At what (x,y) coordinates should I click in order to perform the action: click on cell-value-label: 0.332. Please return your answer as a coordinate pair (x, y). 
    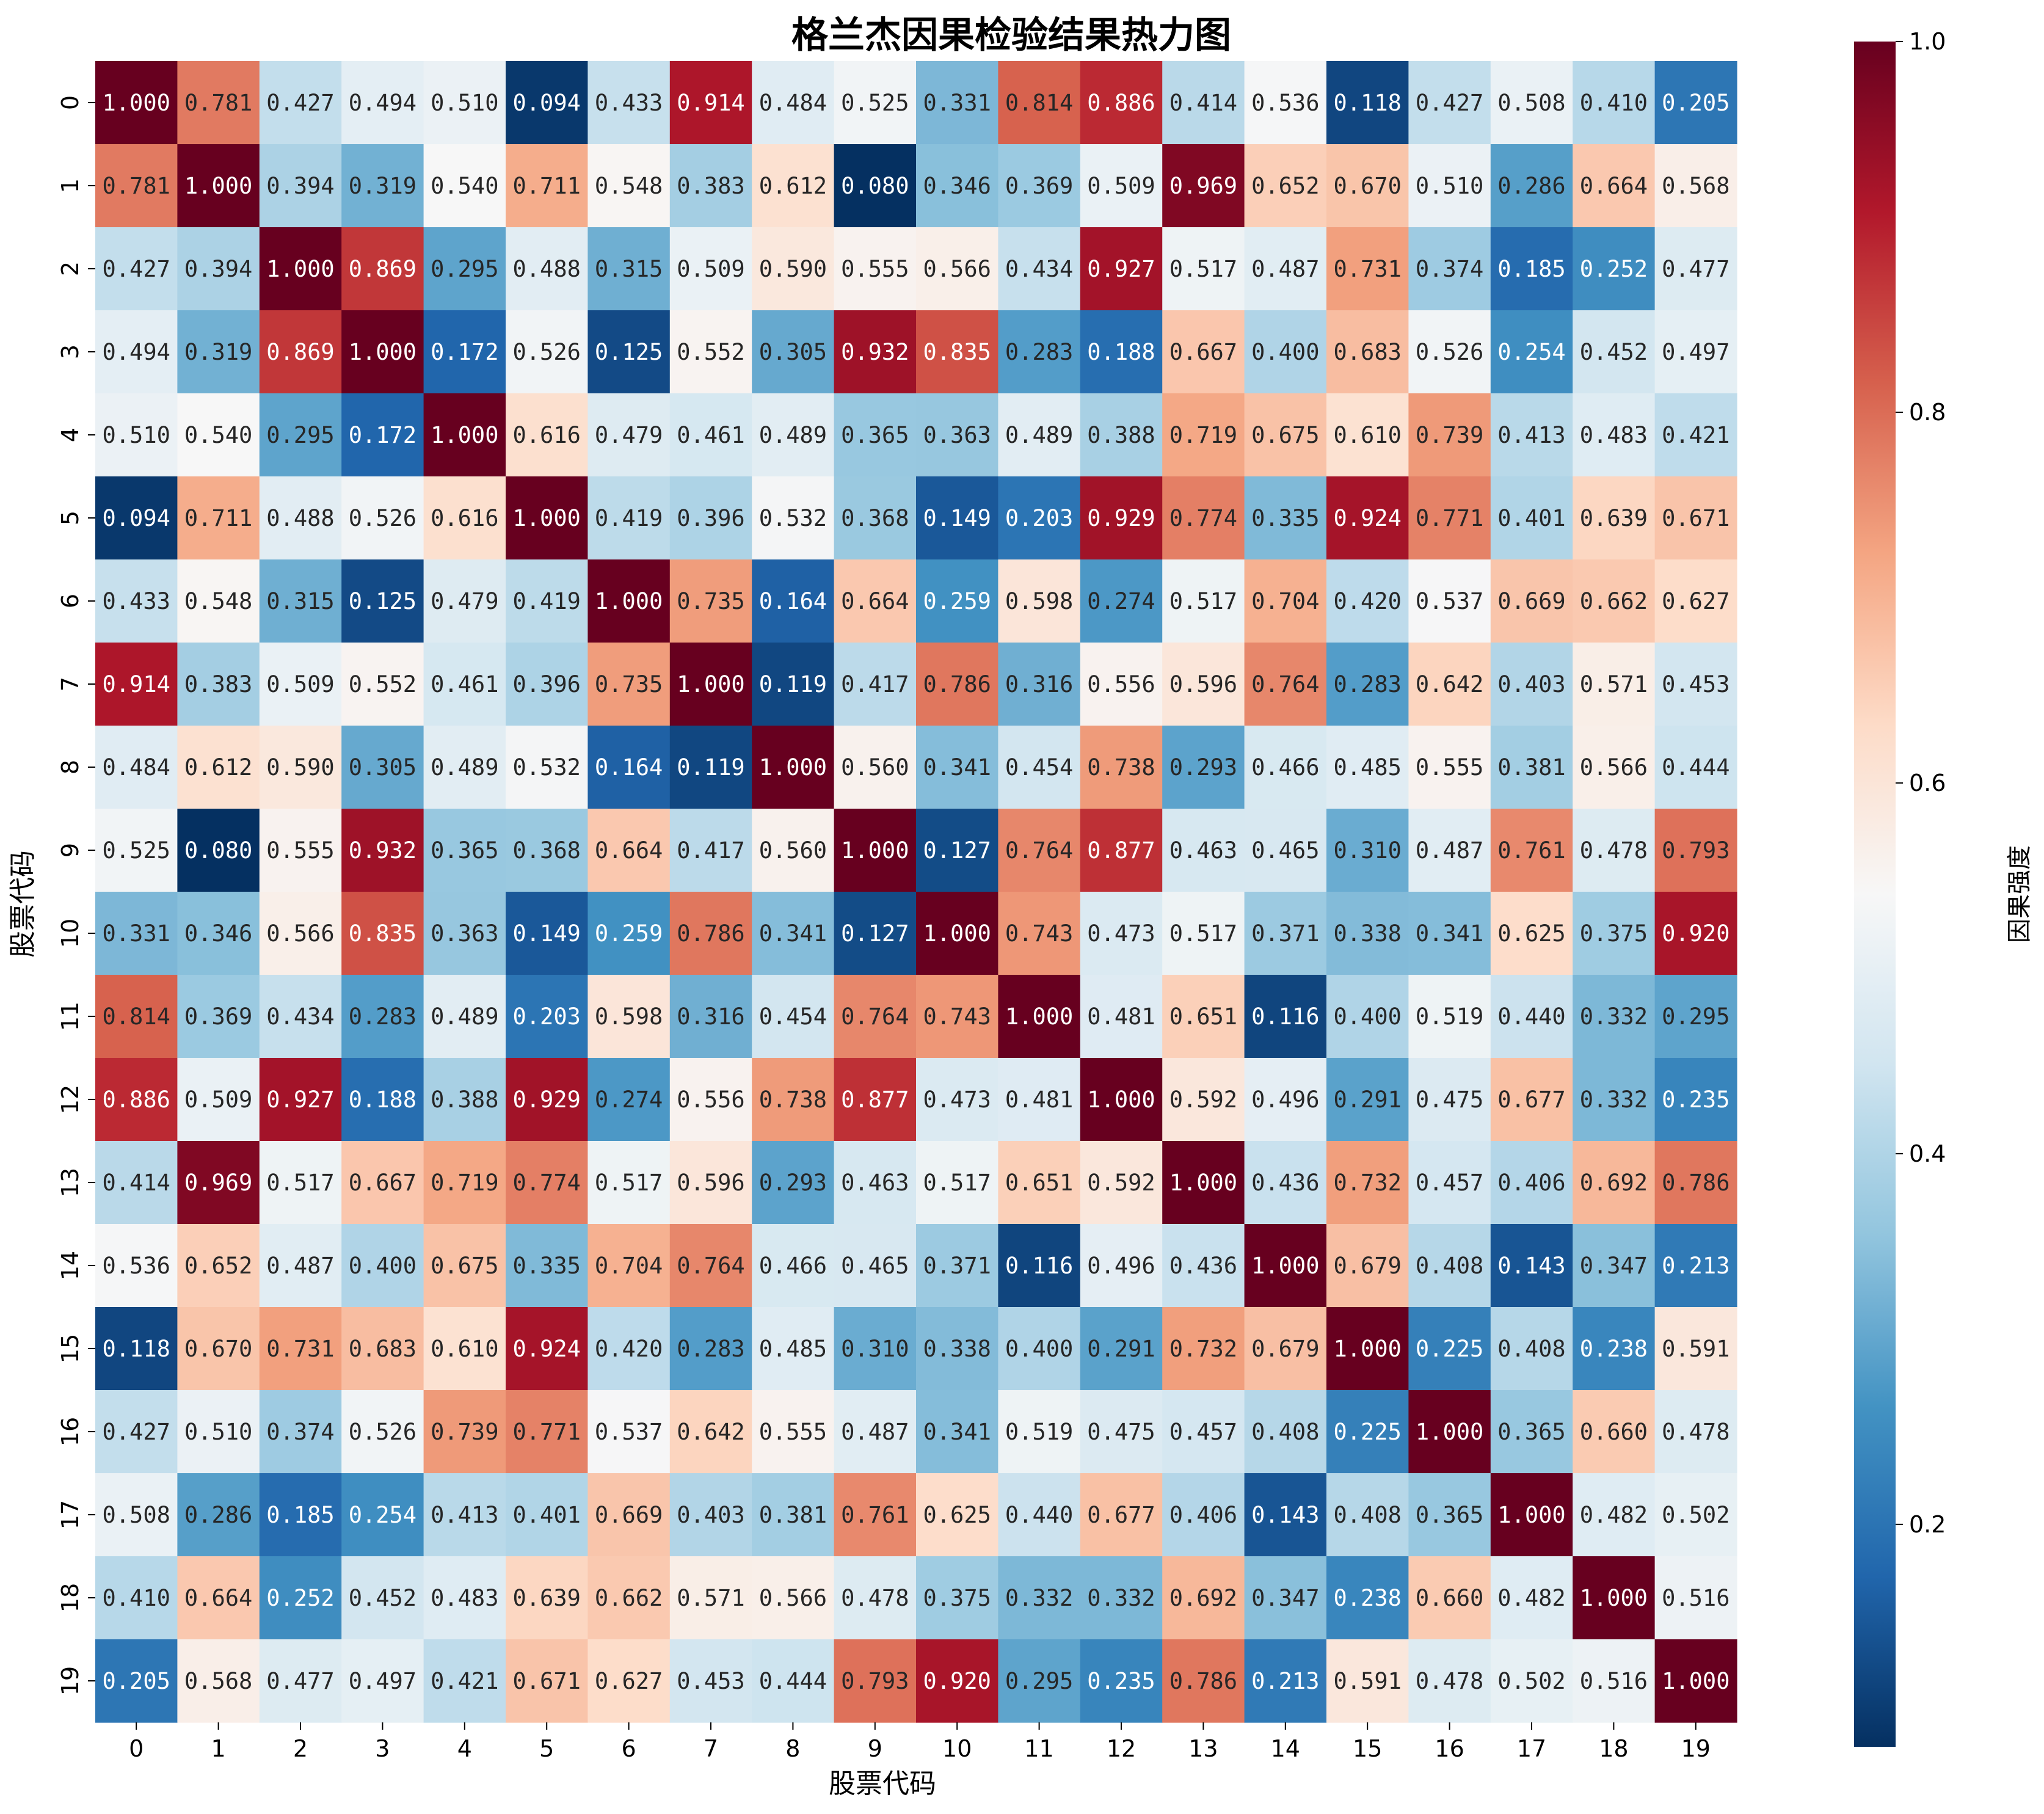
    Looking at the image, I should click on (1039, 1598).